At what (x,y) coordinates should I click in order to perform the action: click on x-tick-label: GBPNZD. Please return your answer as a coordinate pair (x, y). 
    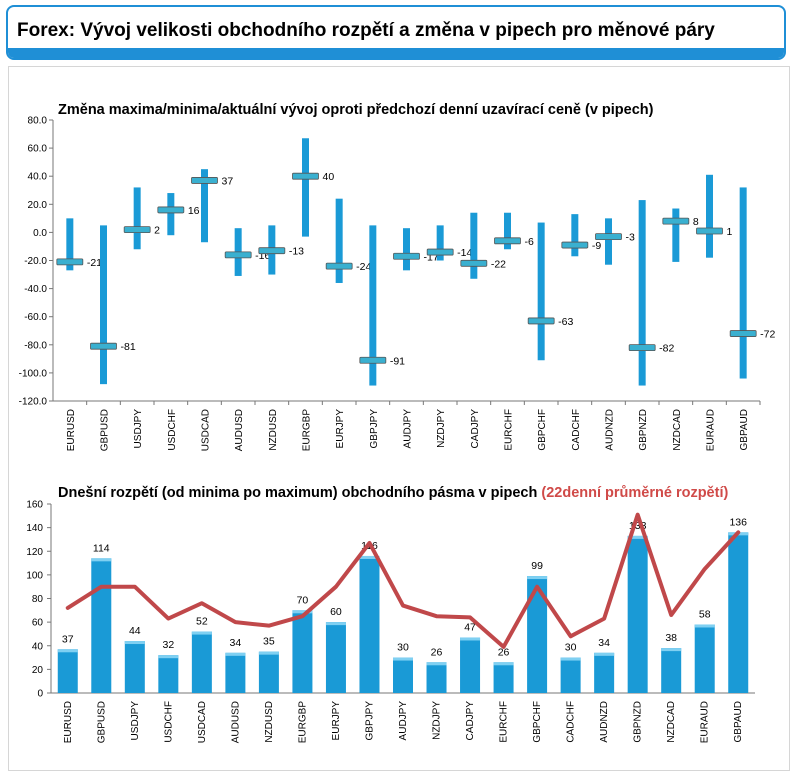
    Looking at the image, I should click on (643, 430).